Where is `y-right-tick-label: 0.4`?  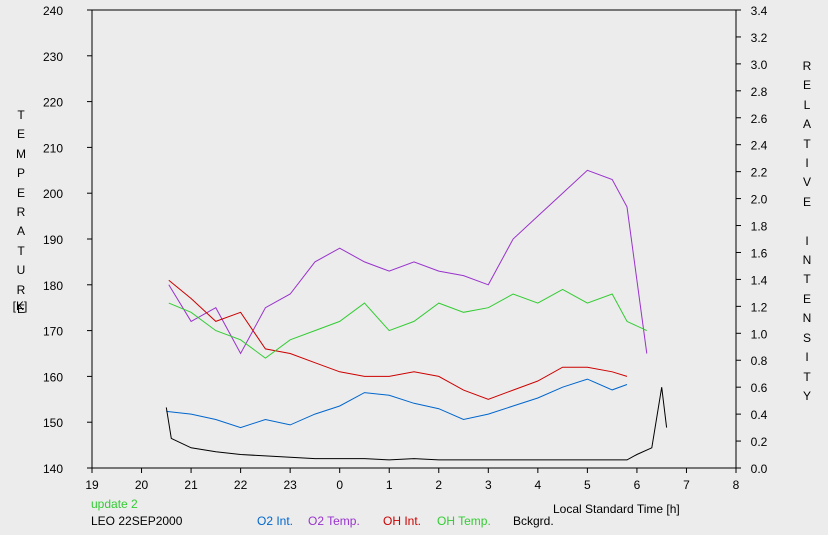
y-right-tick-label: 0.4 is located at coordinates (759, 415).